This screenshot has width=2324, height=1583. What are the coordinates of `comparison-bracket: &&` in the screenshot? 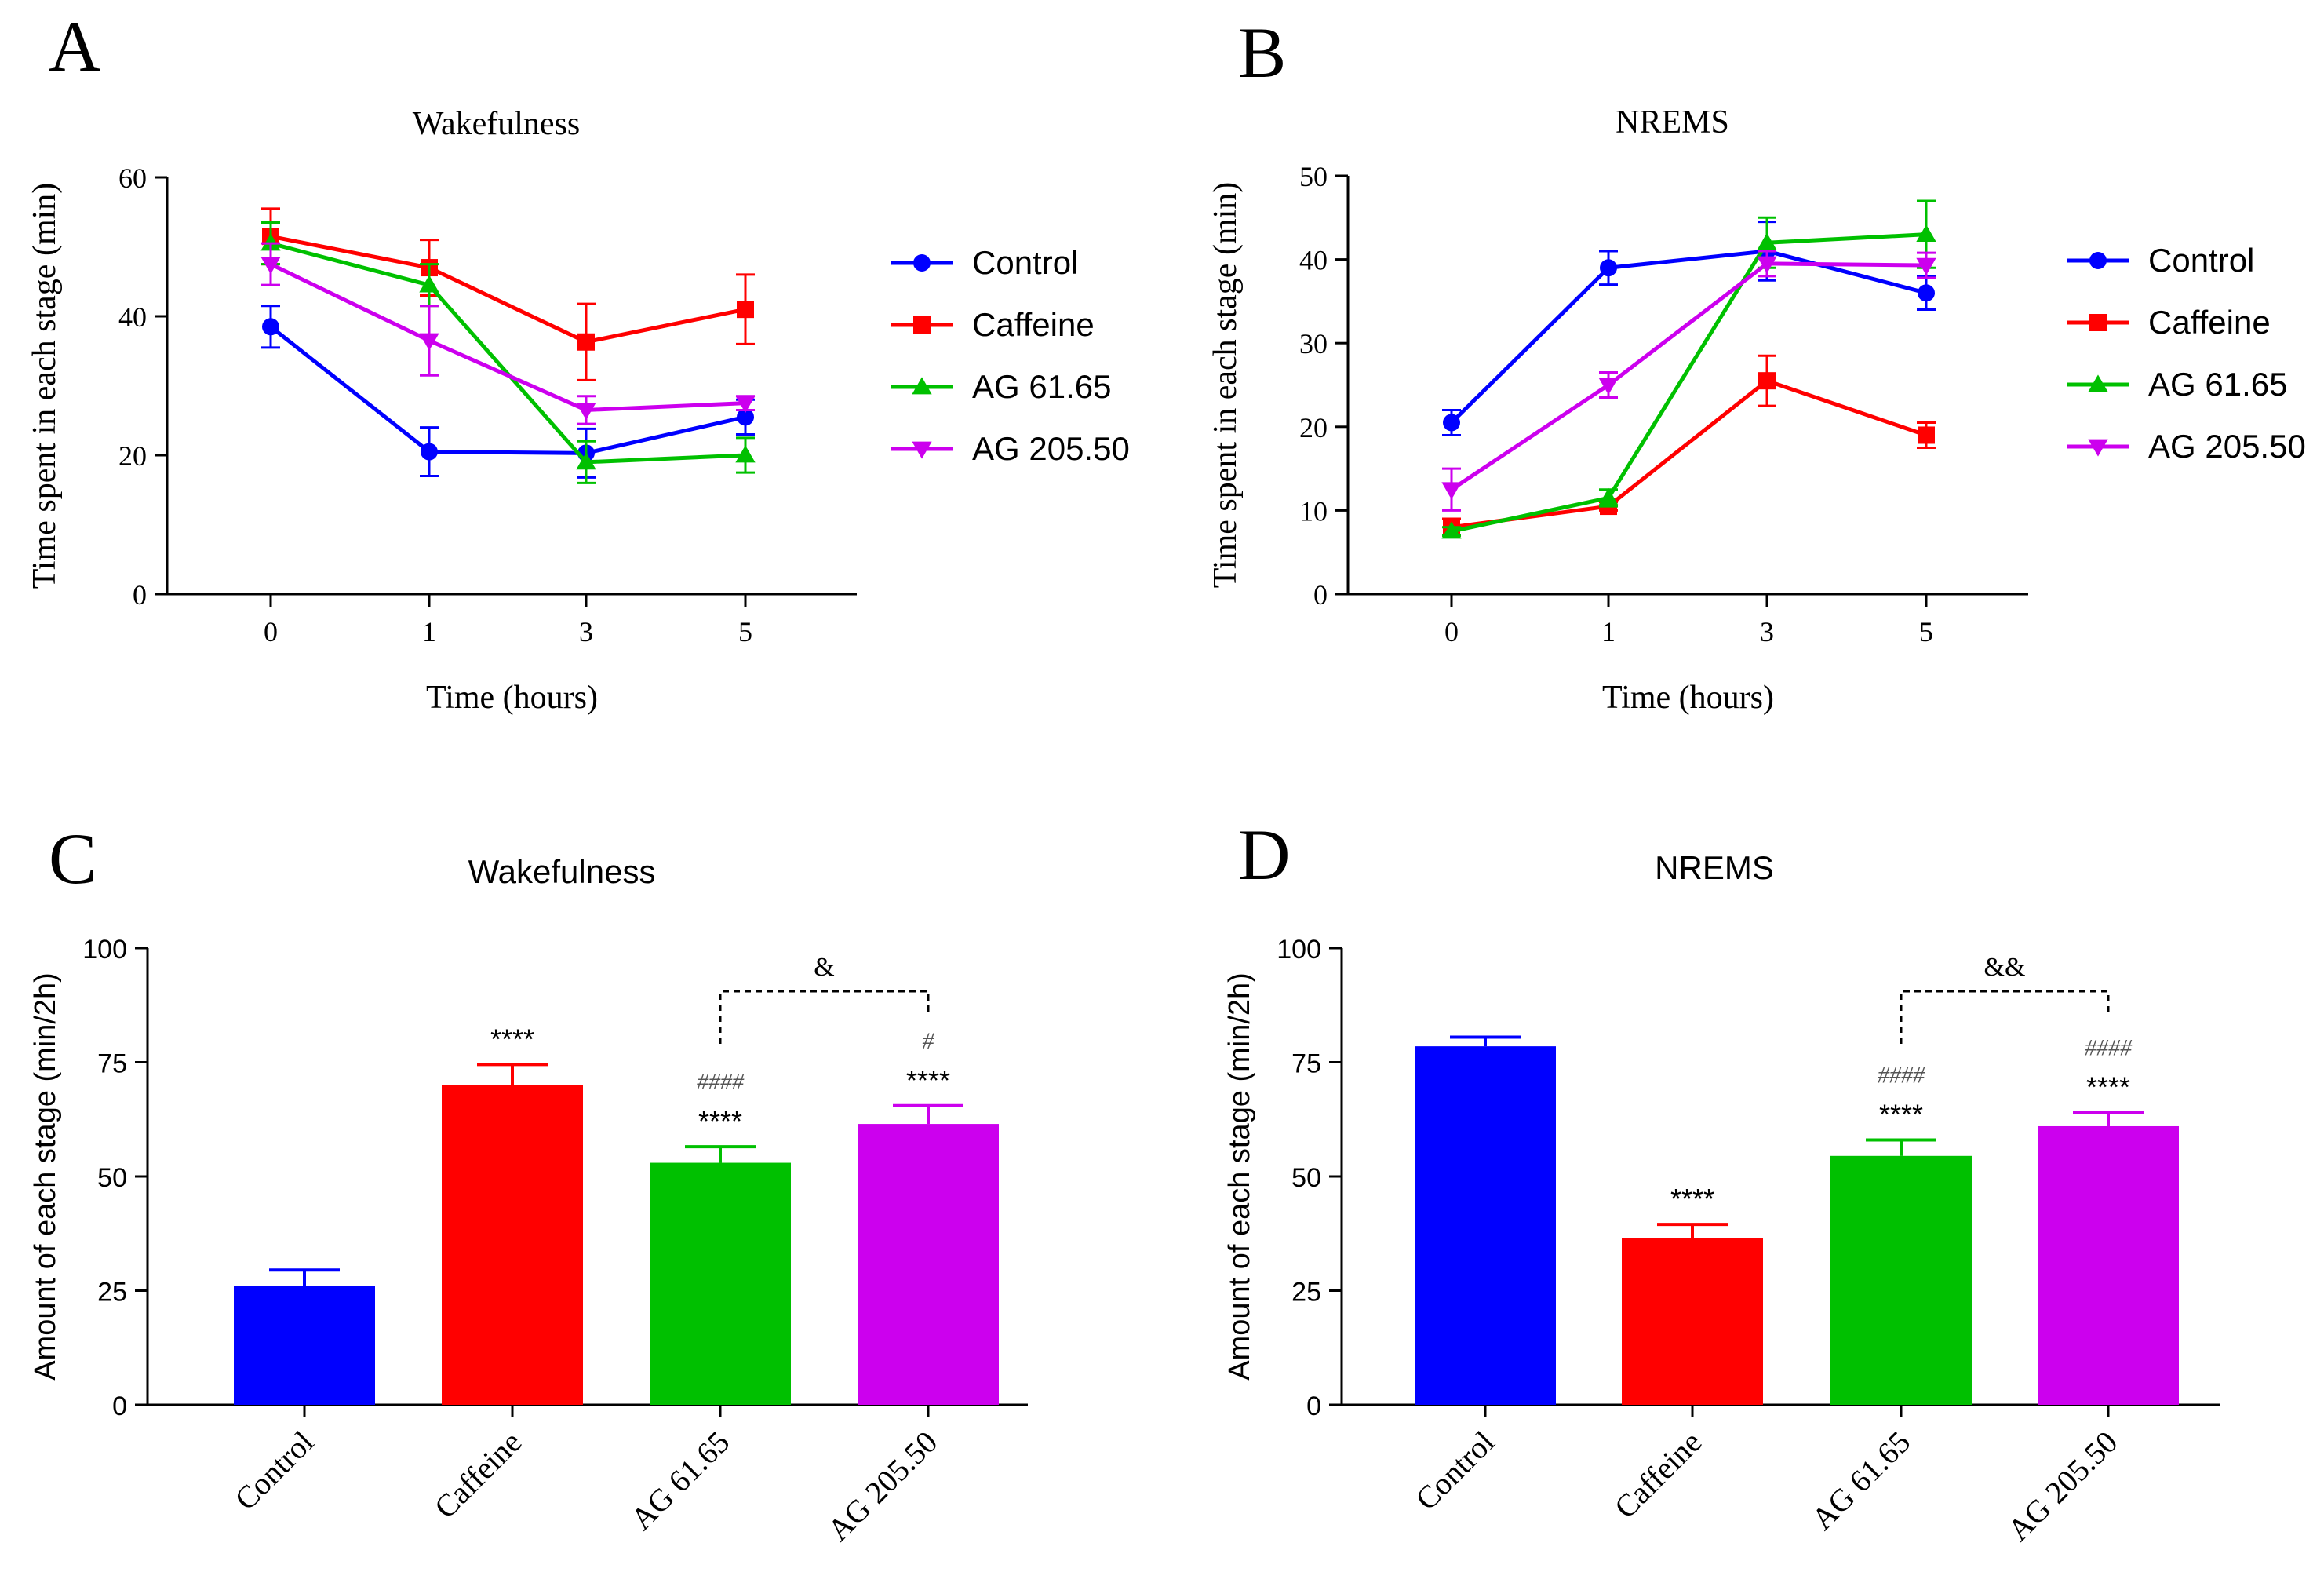 It's located at (2005, 998).